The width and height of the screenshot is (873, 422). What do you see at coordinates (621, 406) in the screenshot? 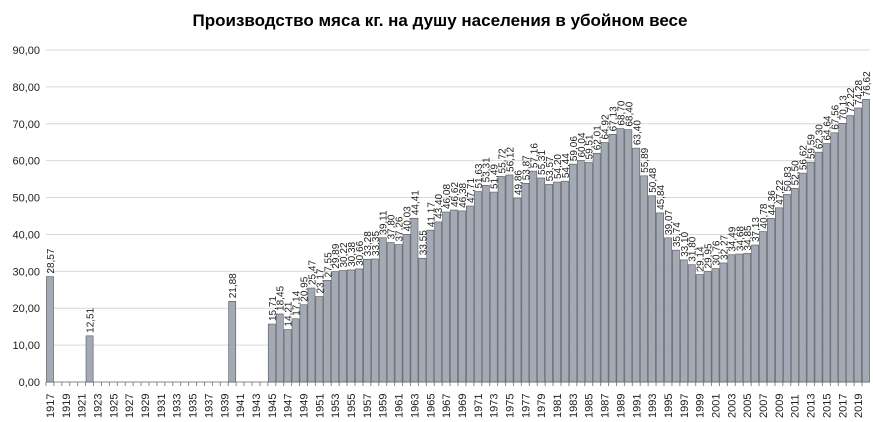
I see `x-tick-label: 1989` at bounding box center [621, 406].